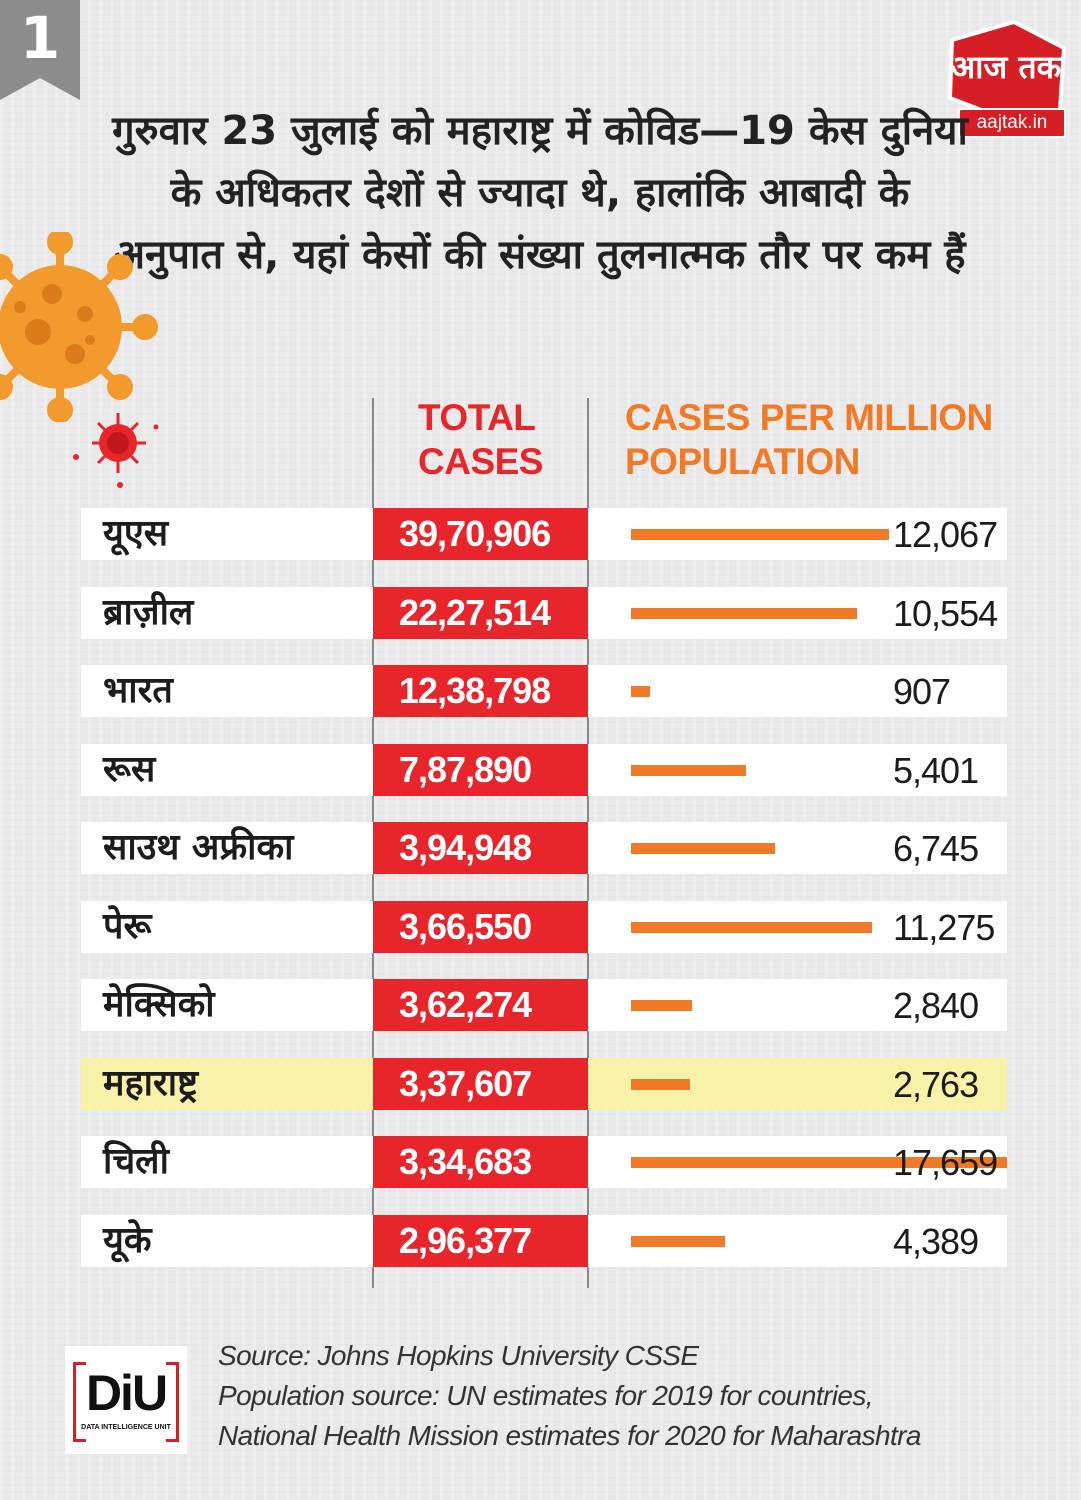 The height and width of the screenshot is (1500, 1081). Describe the element at coordinates (945, 613) in the screenshot. I see `per-million-value: 10,554` at that location.